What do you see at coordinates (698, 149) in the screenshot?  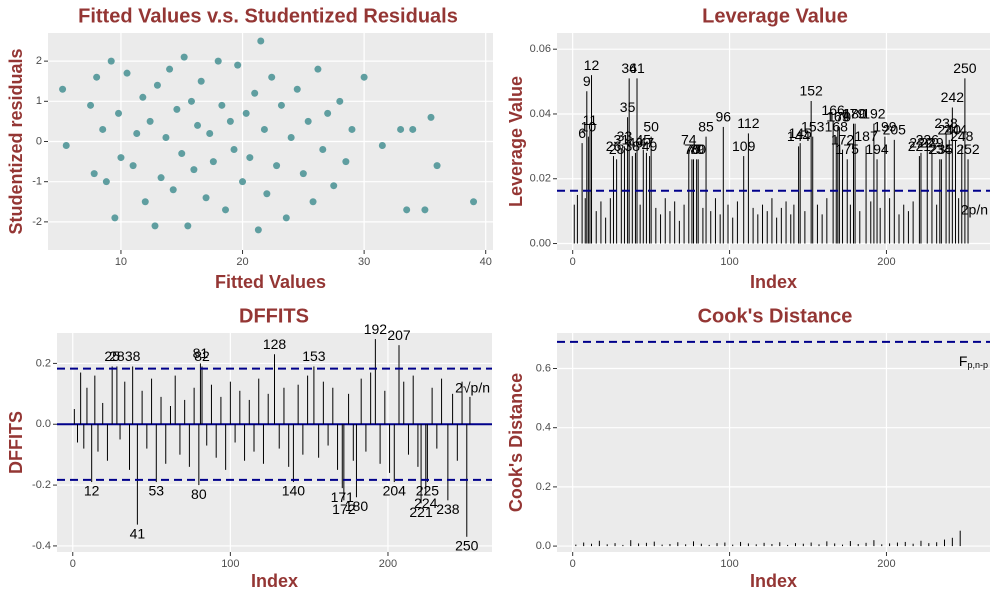 I see `point-label: 80` at bounding box center [698, 149].